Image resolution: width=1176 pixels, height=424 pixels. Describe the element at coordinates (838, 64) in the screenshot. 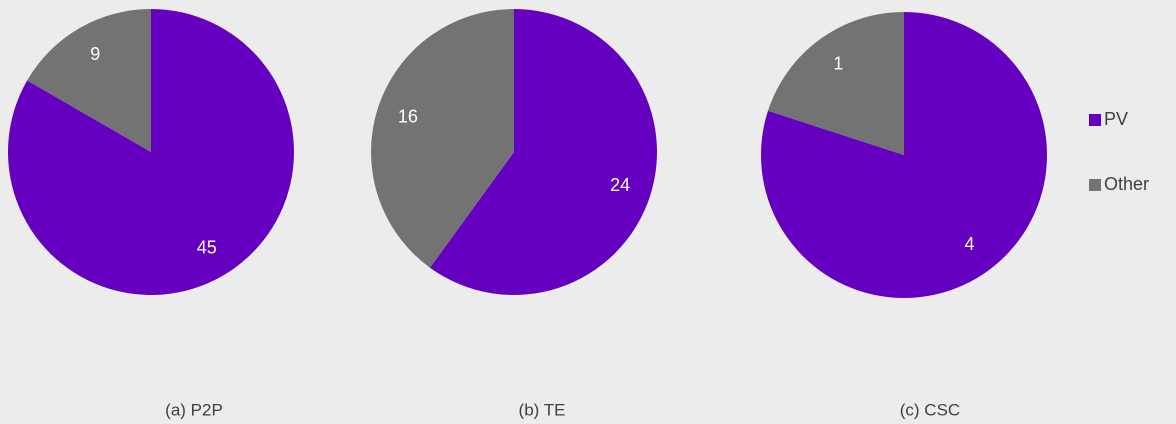

I see `data-label: 1` at that location.